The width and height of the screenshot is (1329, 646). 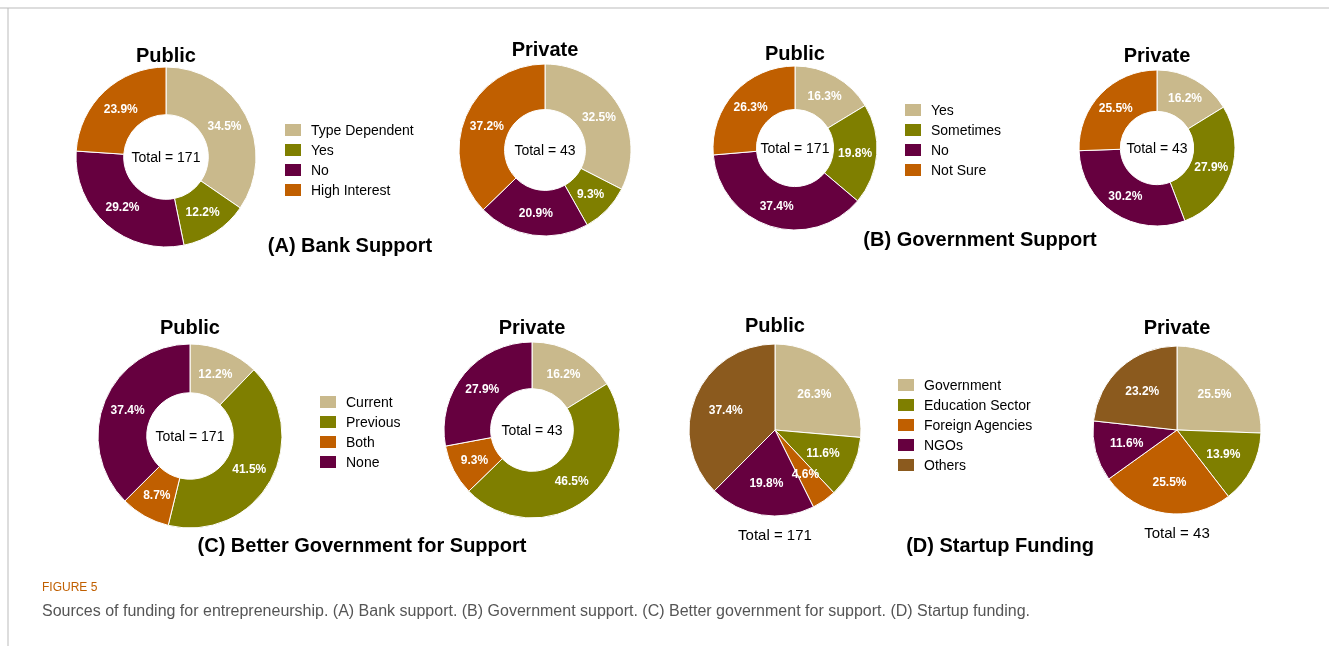 What do you see at coordinates (945, 464) in the screenshot?
I see `legend-label: Others` at bounding box center [945, 464].